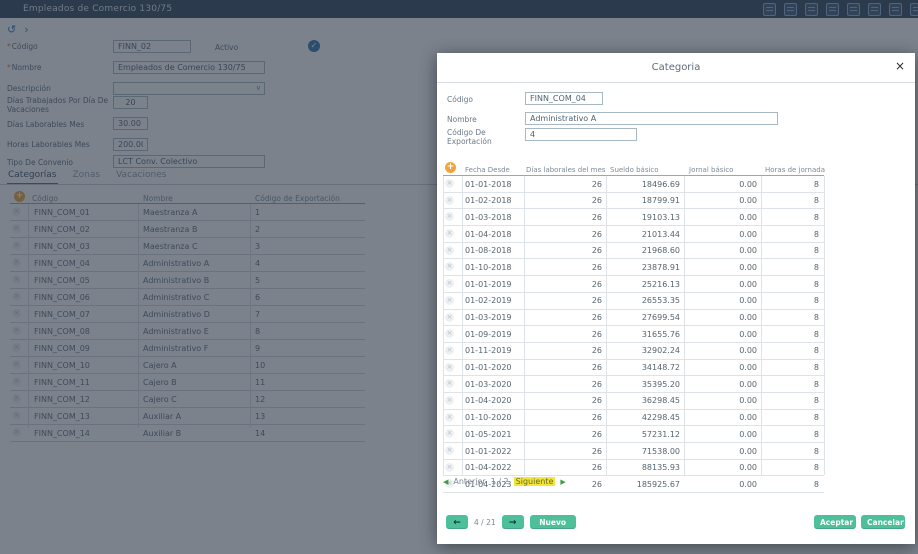  I want to click on pager-prev-icon: ◀, so click(446, 481).